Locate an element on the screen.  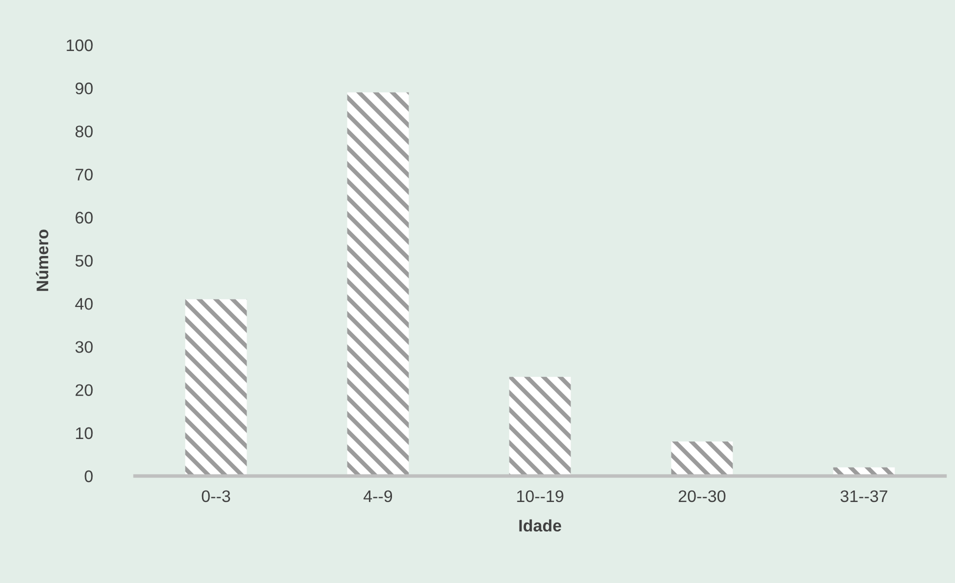
x-tick-label: 4--9 is located at coordinates (378, 496).